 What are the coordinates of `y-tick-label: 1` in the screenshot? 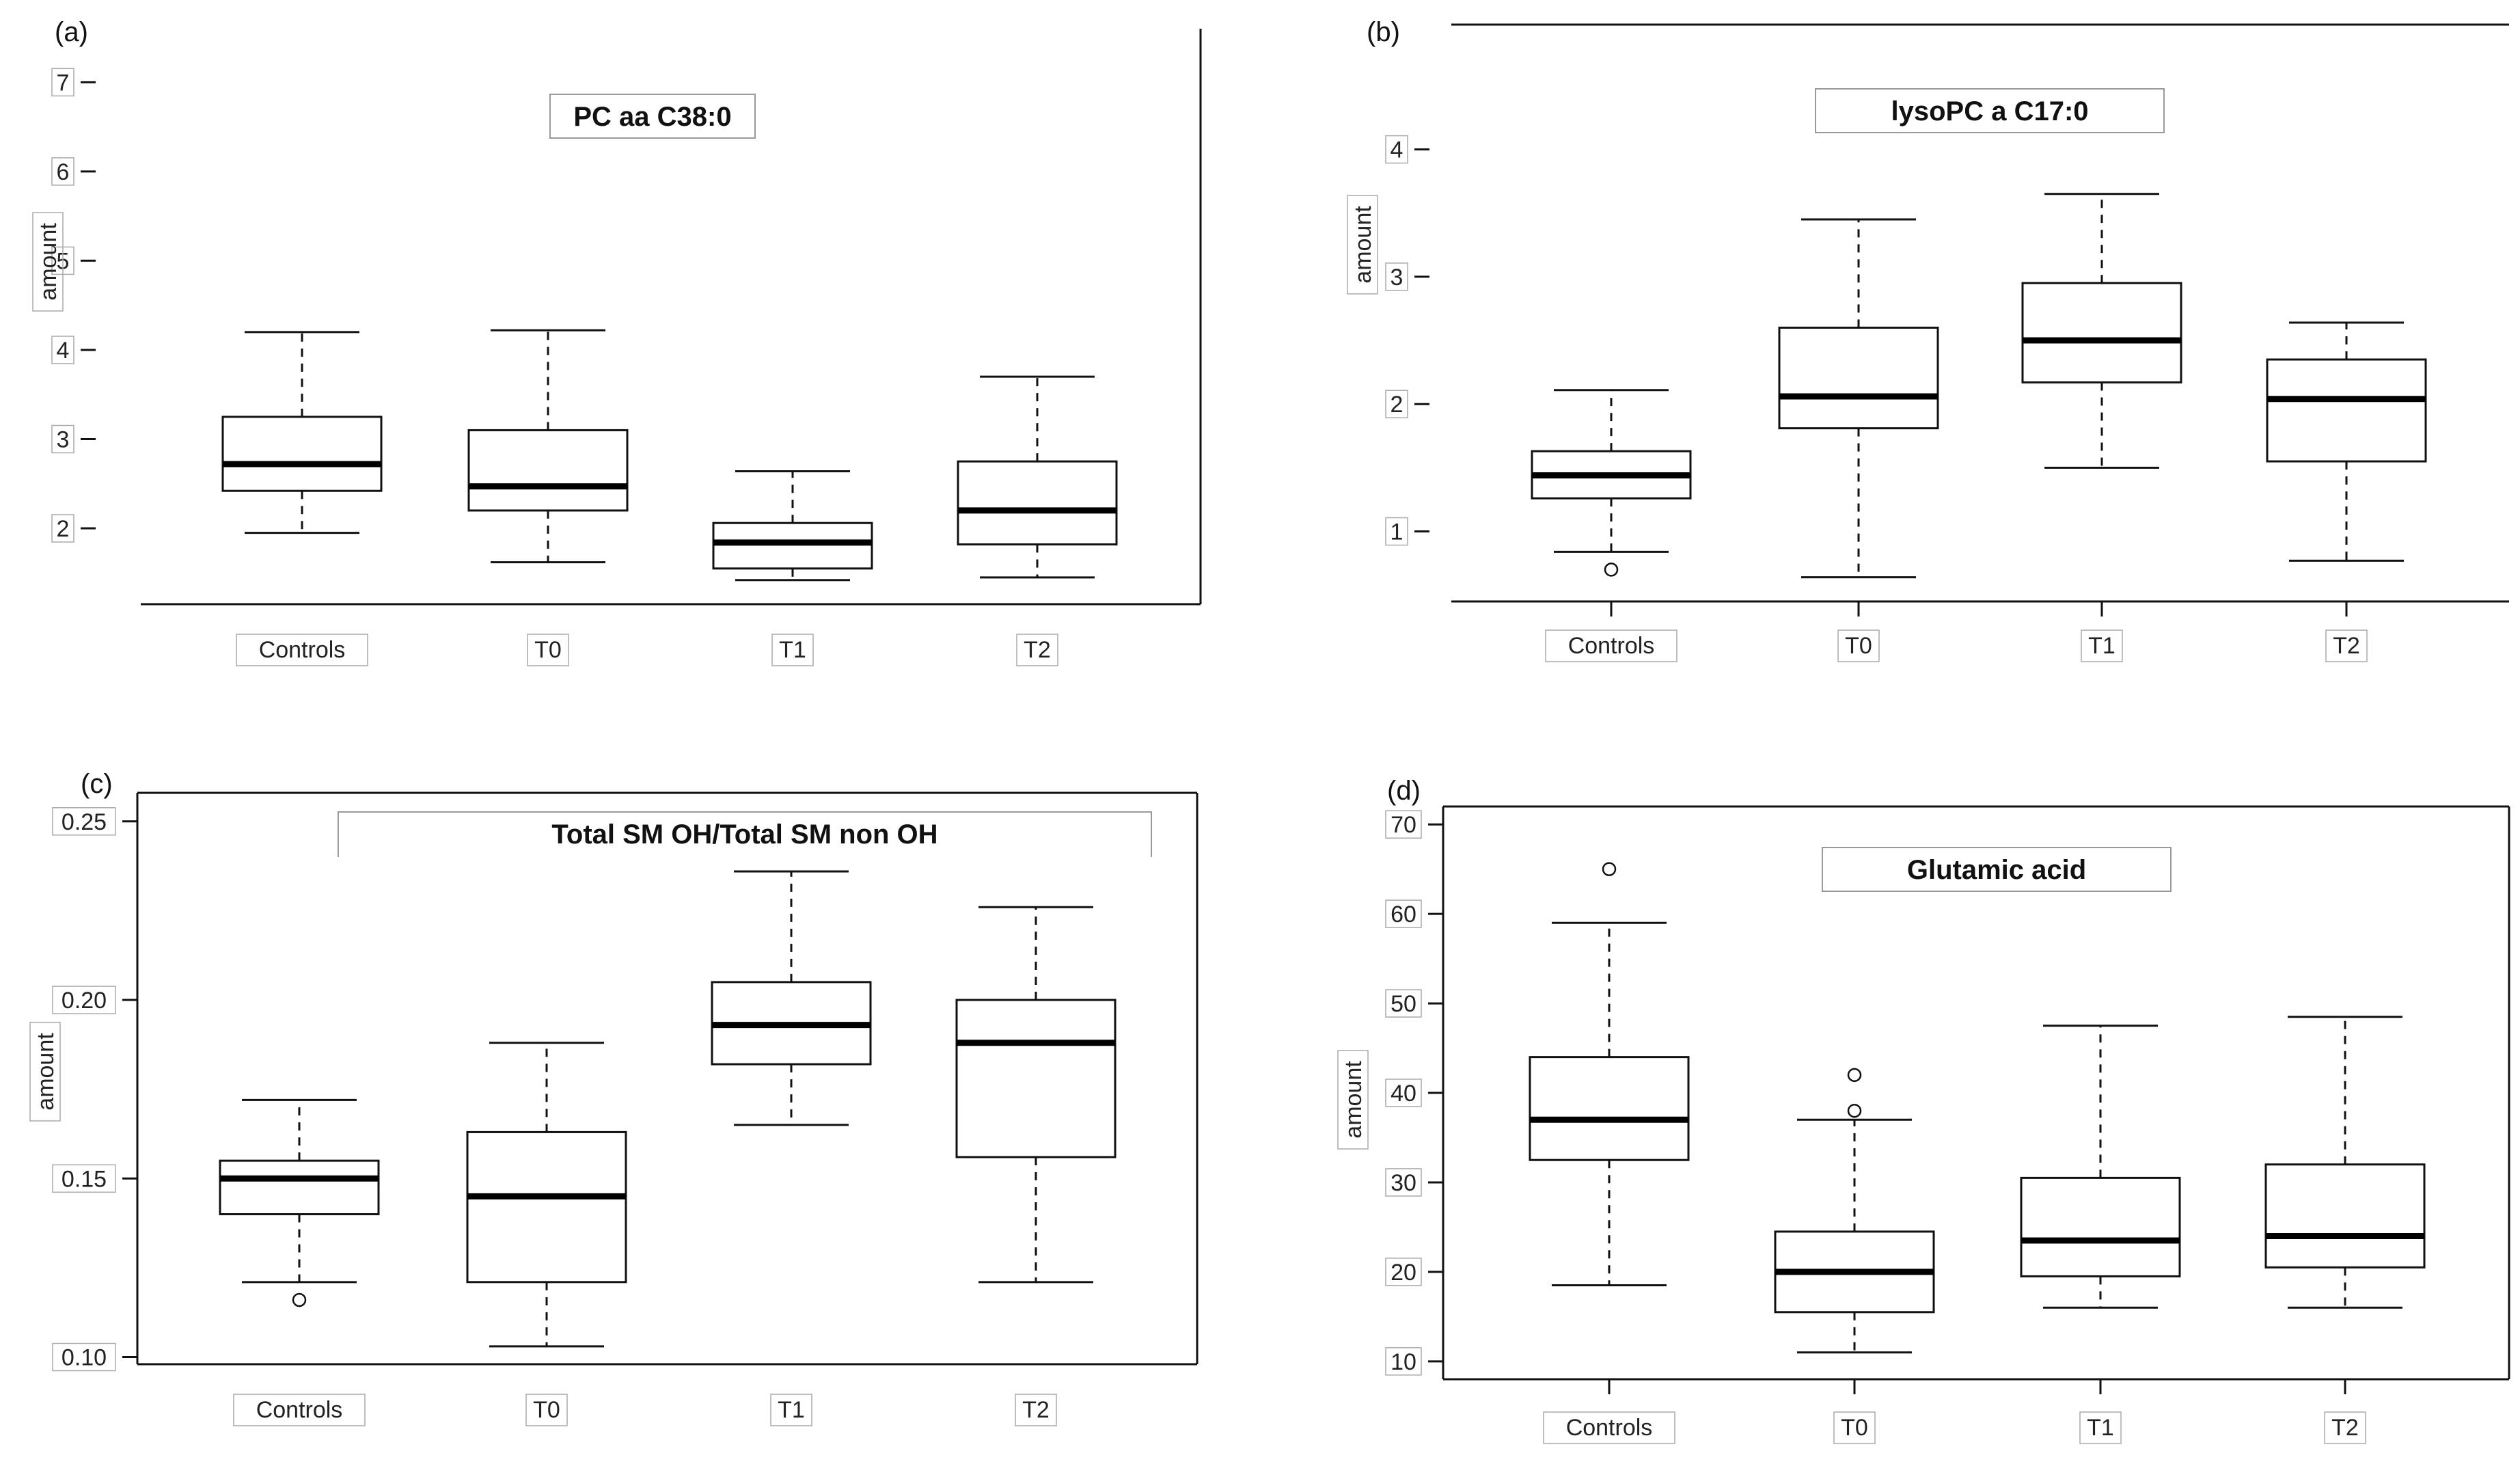 It's located at (1397, 532).